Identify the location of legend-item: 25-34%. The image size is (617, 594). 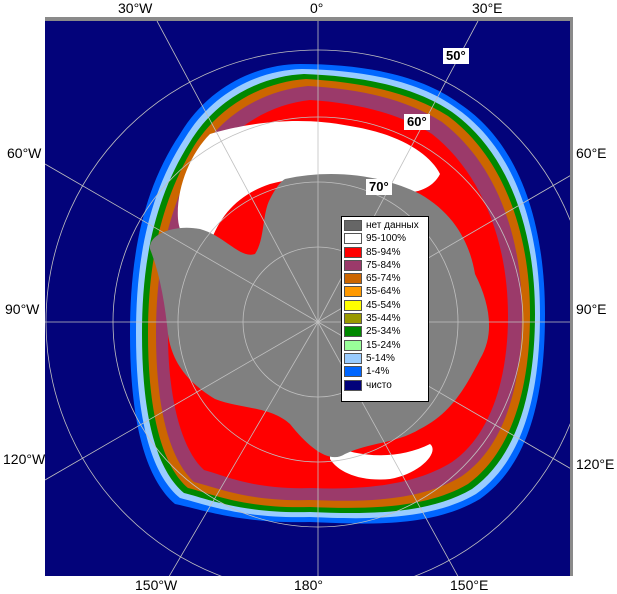
(385, 331).